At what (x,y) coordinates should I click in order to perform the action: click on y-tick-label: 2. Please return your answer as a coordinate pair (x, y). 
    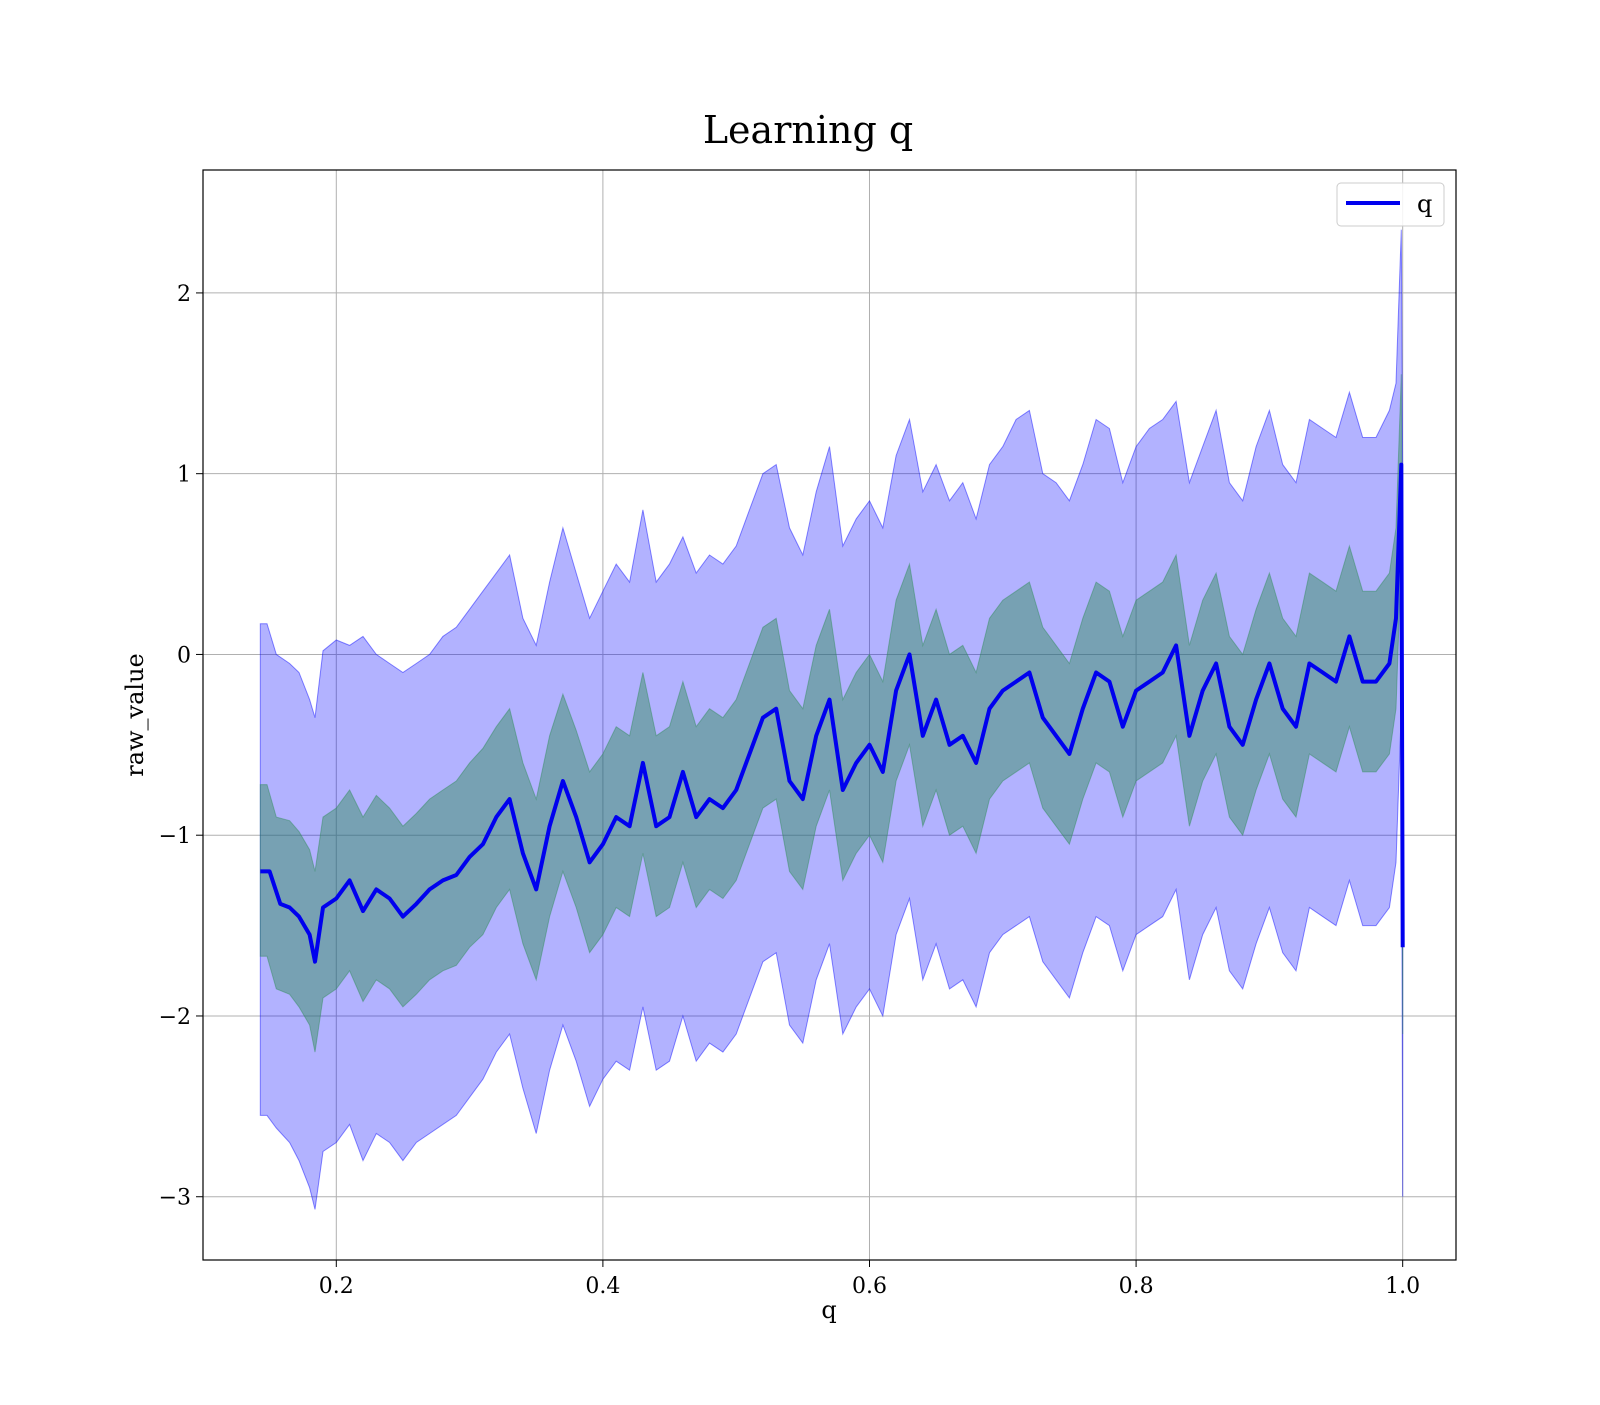
    Looking at the image, I should click on (184, 294).